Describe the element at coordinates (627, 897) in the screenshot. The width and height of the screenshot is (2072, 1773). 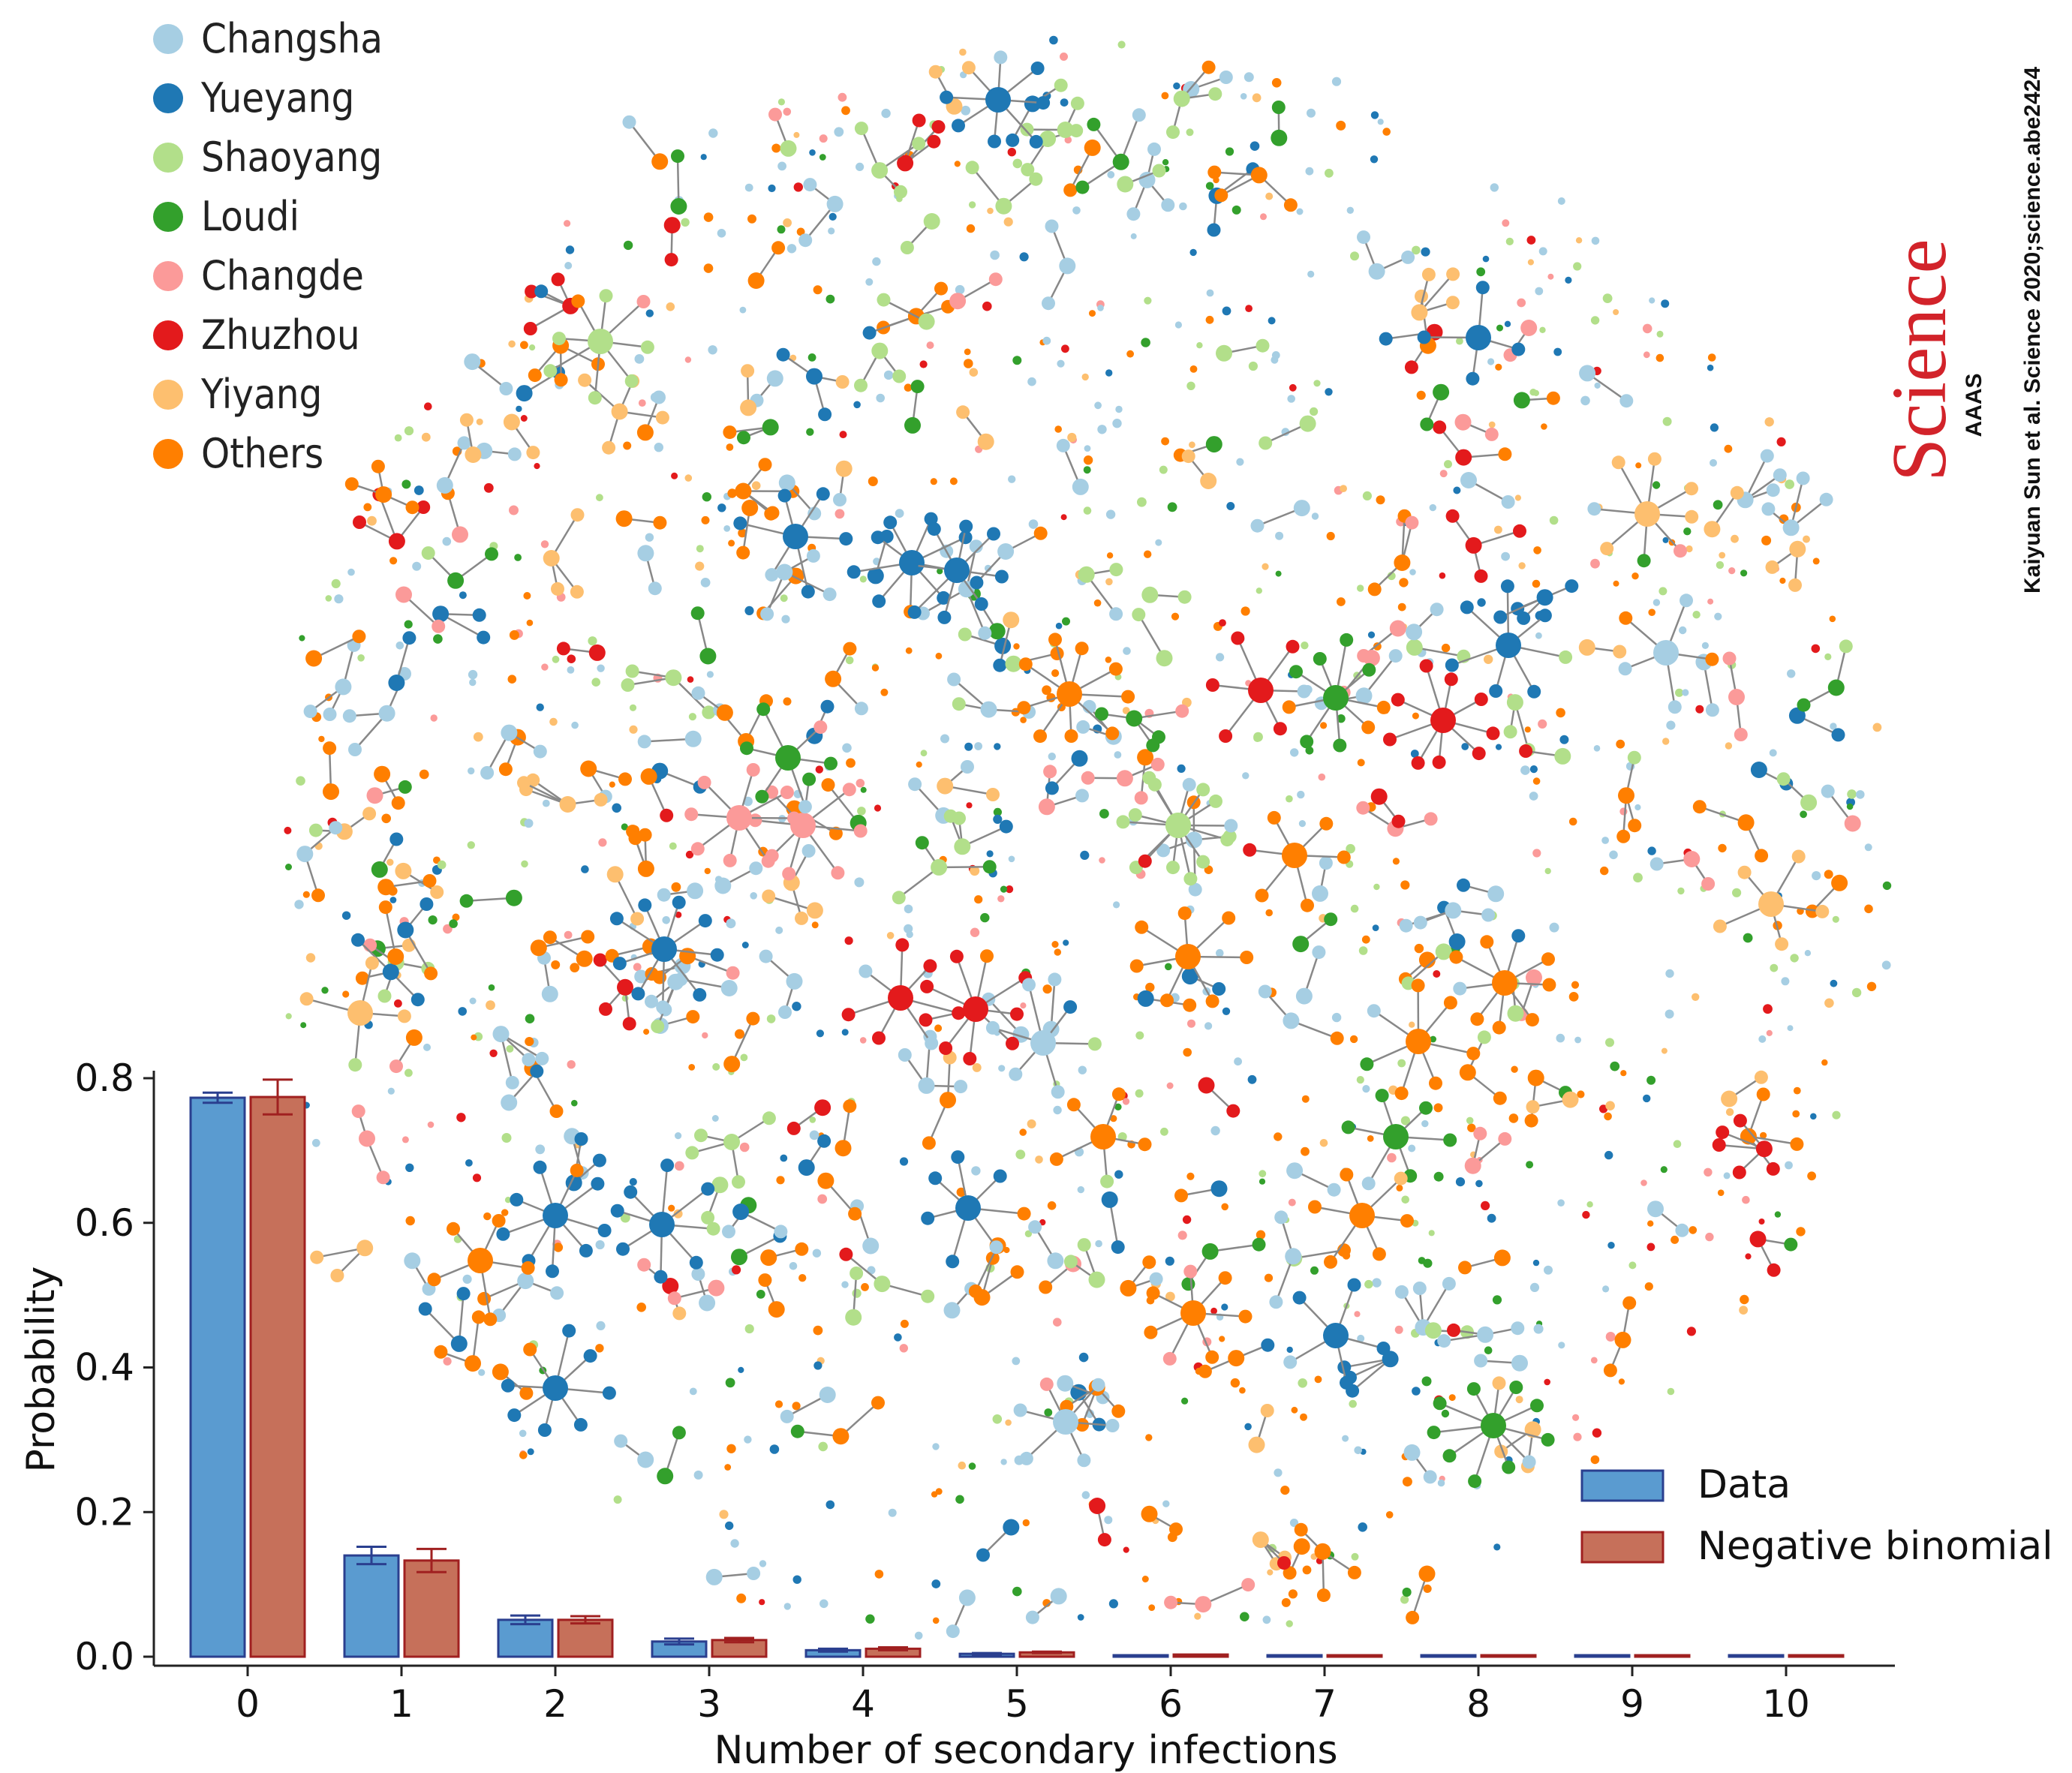
I see `transmission-link` at that location.